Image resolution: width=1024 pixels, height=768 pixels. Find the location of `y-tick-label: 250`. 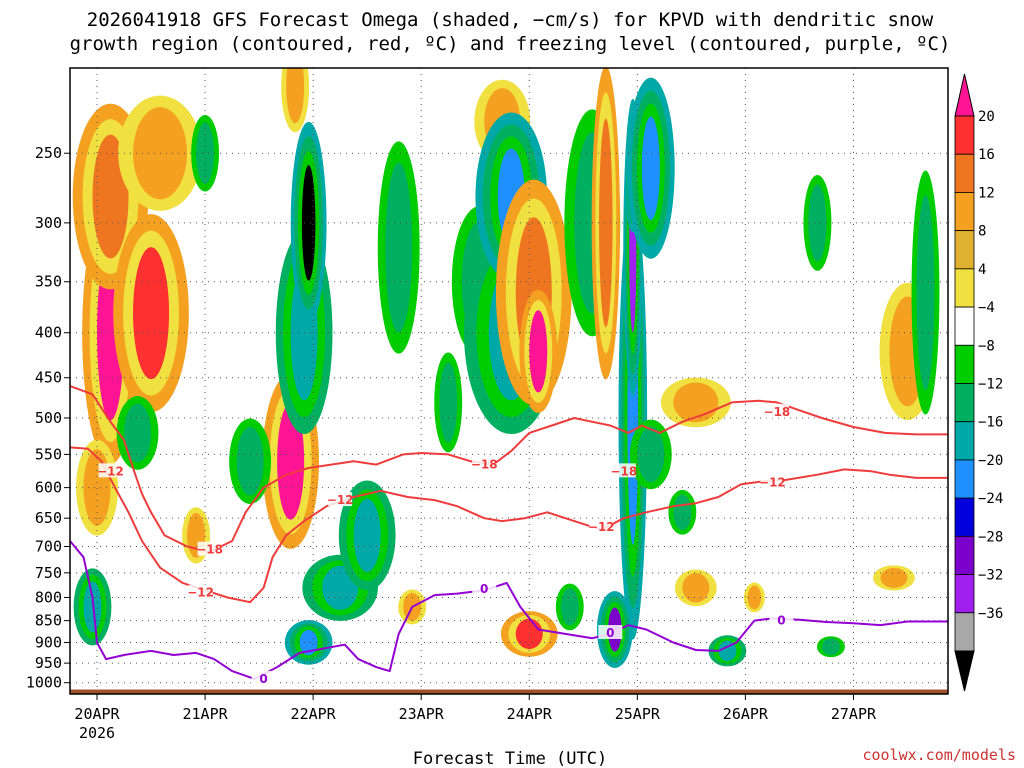

y-tick-label: 250 is located at coordinates (48, 153).